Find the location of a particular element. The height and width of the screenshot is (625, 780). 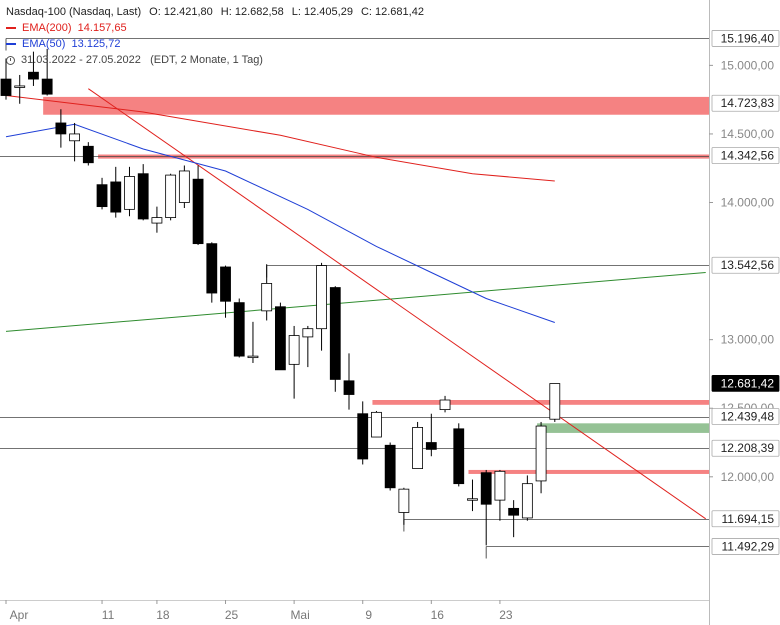

x-tick-label: 23 is located at coordinates (506, 615).